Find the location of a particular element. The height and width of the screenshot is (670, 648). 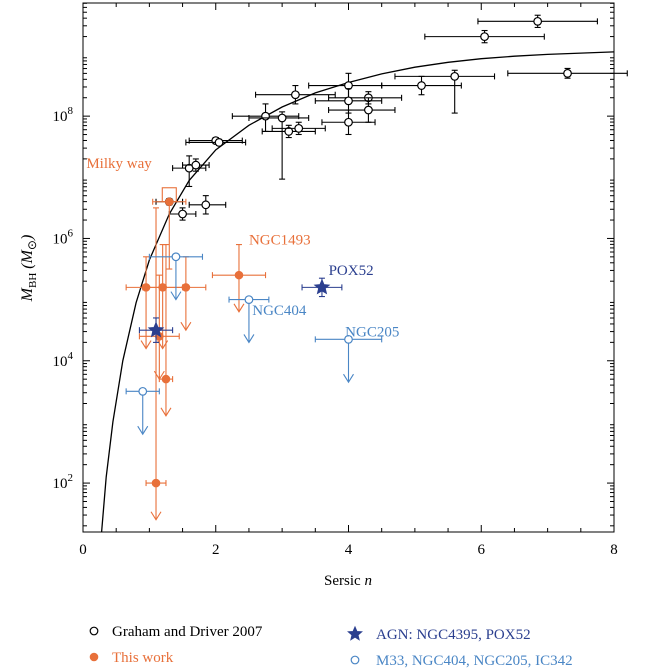

x-axis-label: Sersic n is located at coordinates (348, 581).